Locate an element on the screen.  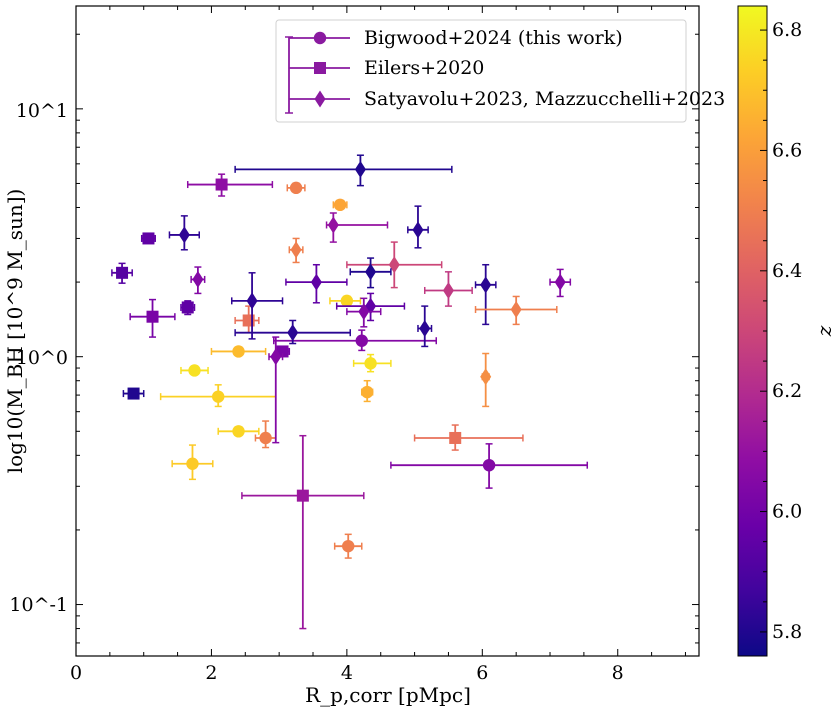
legend-diamond-marker is located at coordinates (320, 99).